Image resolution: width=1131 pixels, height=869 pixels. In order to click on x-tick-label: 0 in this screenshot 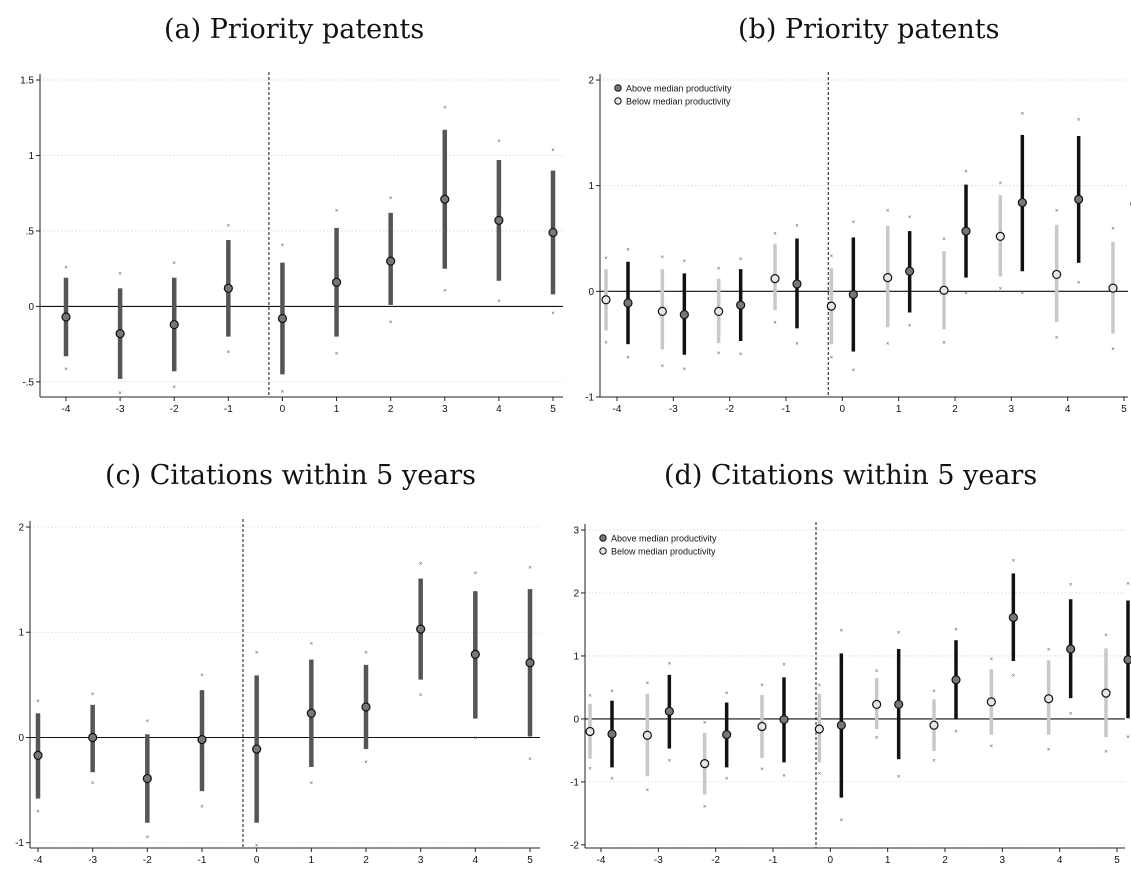, I will do `click(843, 409)`.